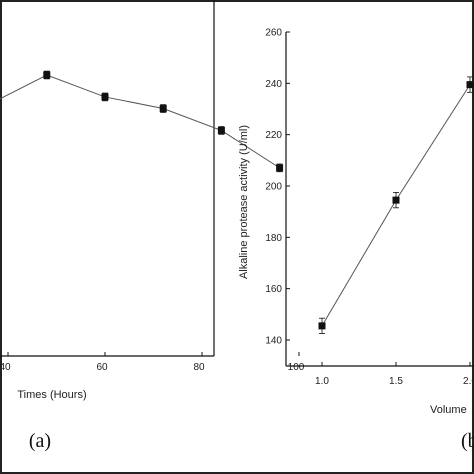 The height and width of the screenshot is (474, 474). Describe the element at coordinates (5, 367) in the screenshot. I see `panel-a-x-tick-label: 40` at that location.